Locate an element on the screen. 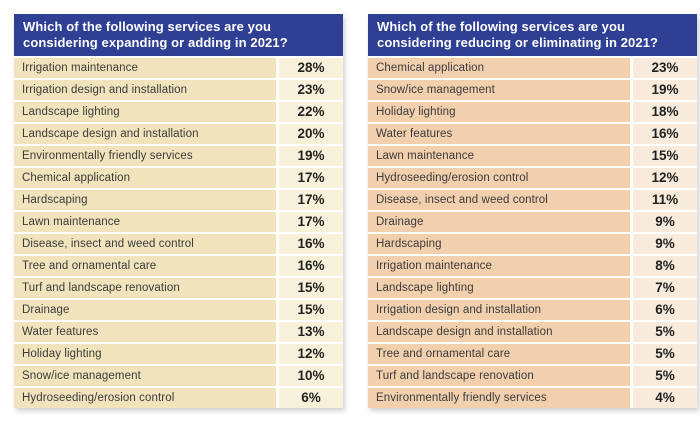  table-row: Disease, insect and weed control 16% is located at coordinates (178, 243).